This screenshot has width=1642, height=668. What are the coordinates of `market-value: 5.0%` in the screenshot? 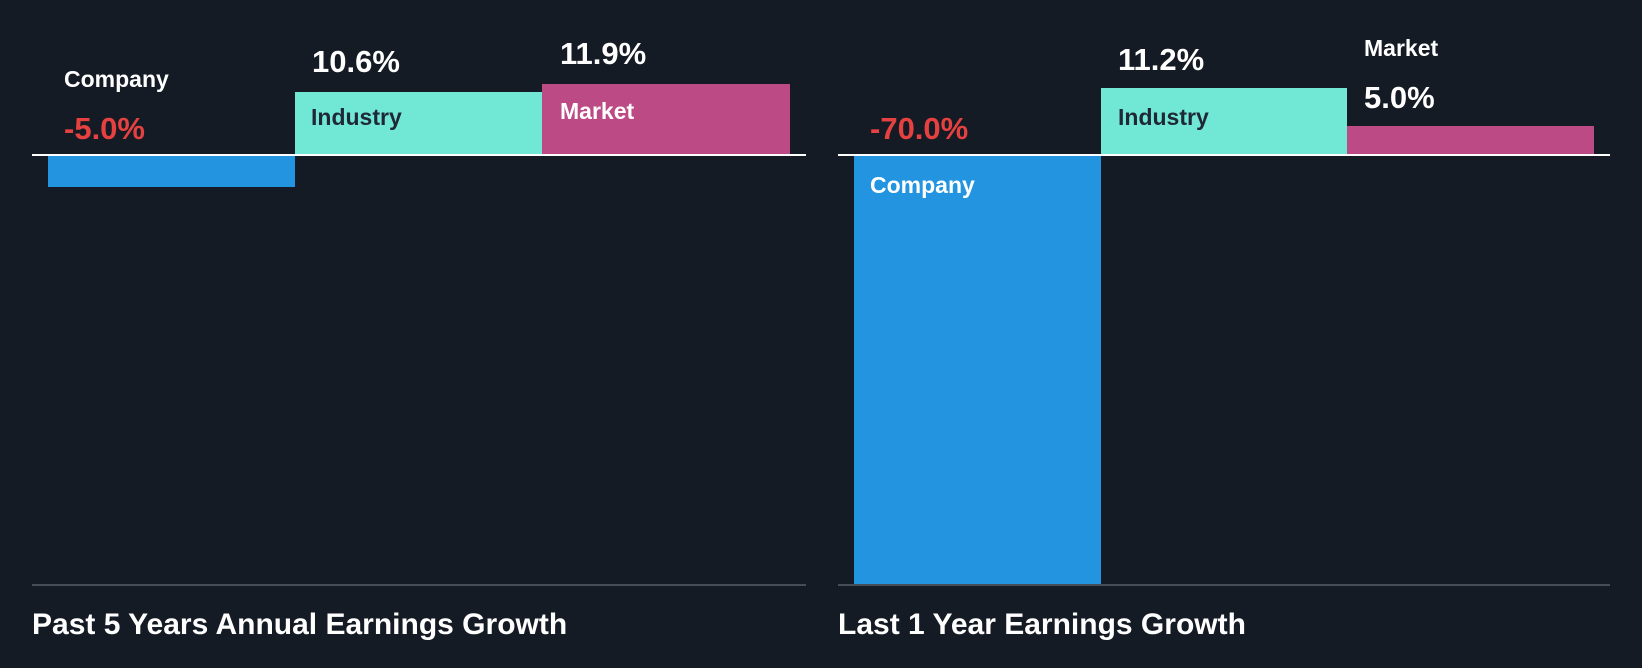 It's located at (1399, 97).